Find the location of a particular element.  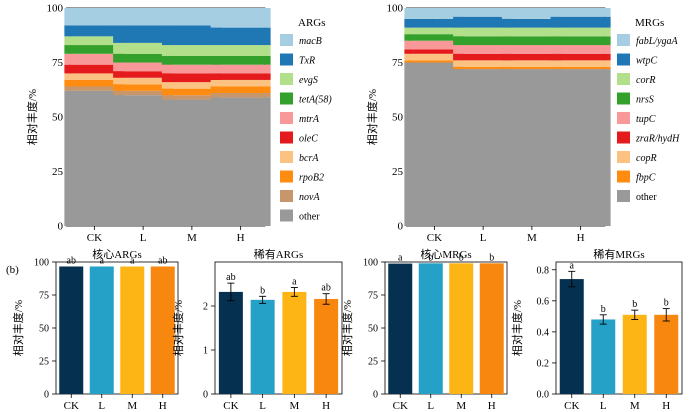

legend-label: bcrA is located at coordinates (309, 158).